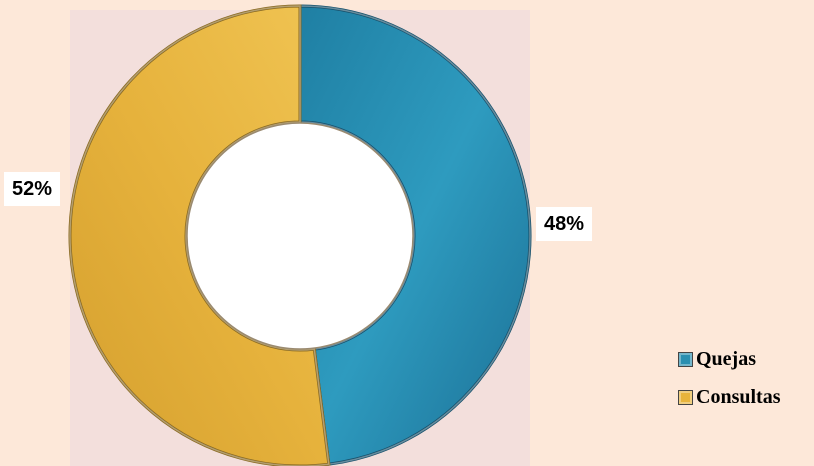 The image size is (814, 466). Describe the element at coordinates (564, 224) in the screenshot. I see `data-label-quejas: 48%` at that location.